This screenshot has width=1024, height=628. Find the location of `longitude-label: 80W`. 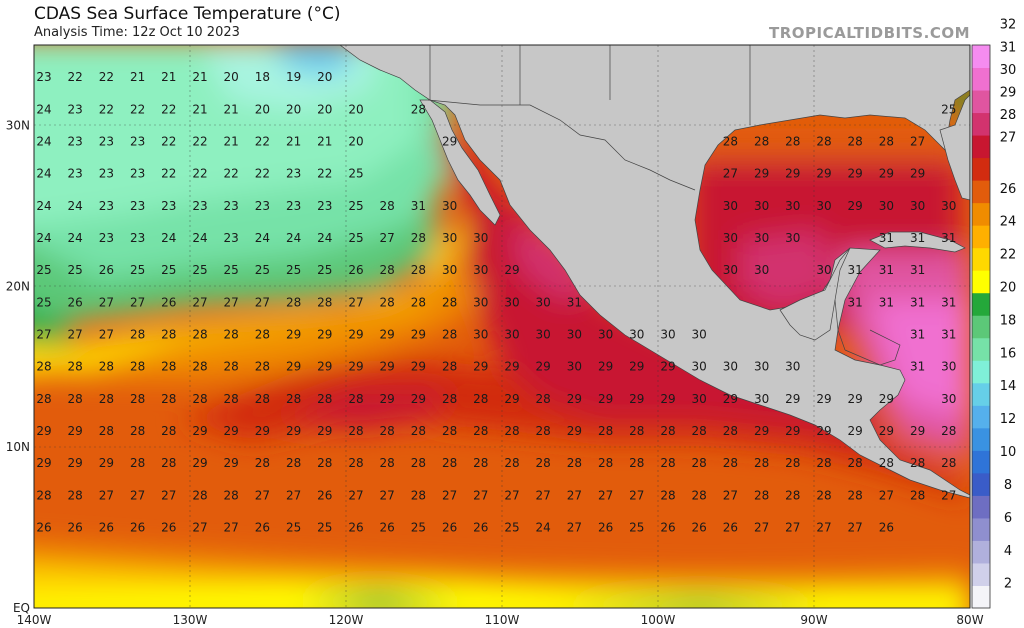

longitude-label: 80W is located at coordinates (969, 620).